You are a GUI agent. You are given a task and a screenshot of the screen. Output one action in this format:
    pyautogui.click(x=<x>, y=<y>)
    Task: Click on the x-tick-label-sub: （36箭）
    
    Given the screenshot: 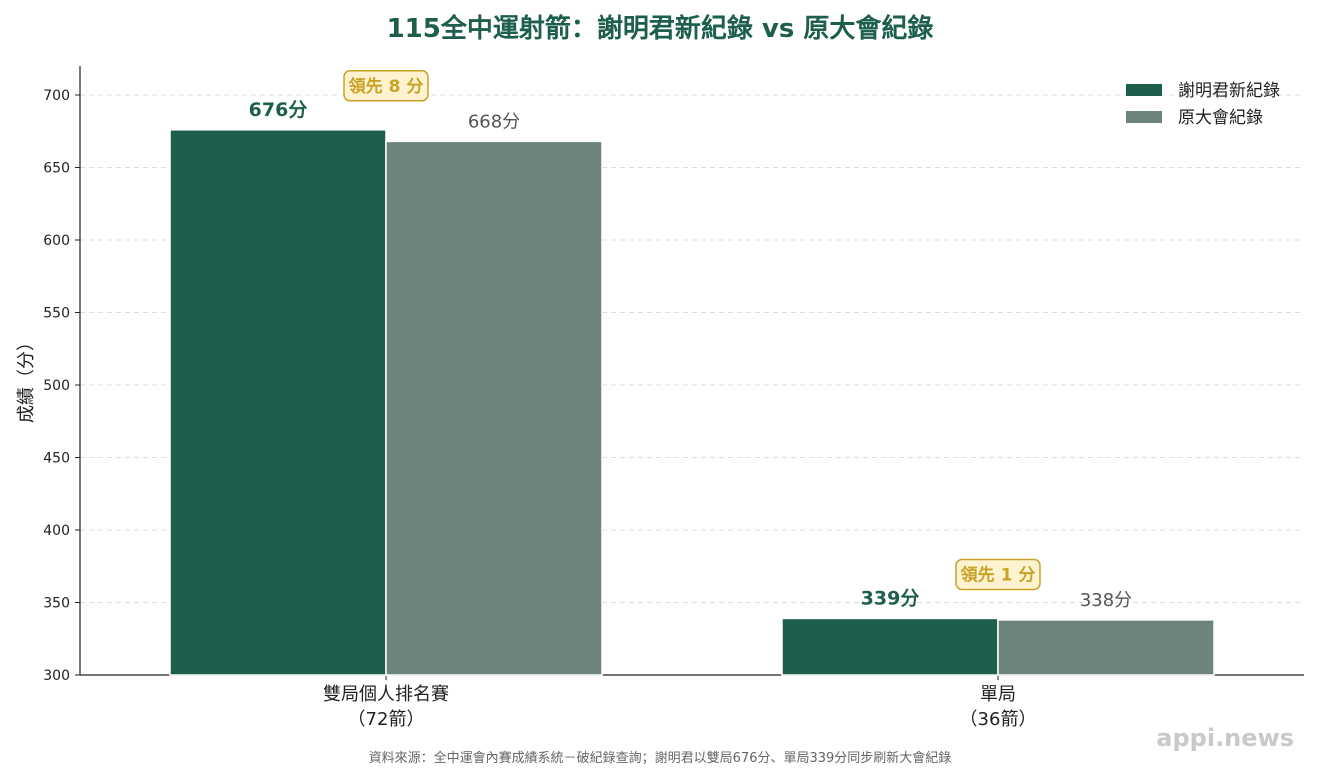 What is the action you would take?
    pyautogui.click(x=998, y=719)
    